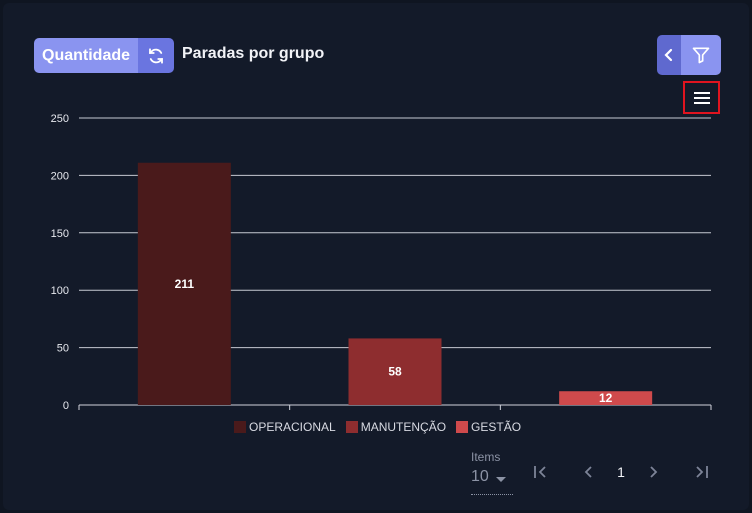  What do you see at coordinates (653, 472) in the screenshot?
I see `next-page-icon` at bounding box center [653, 472].